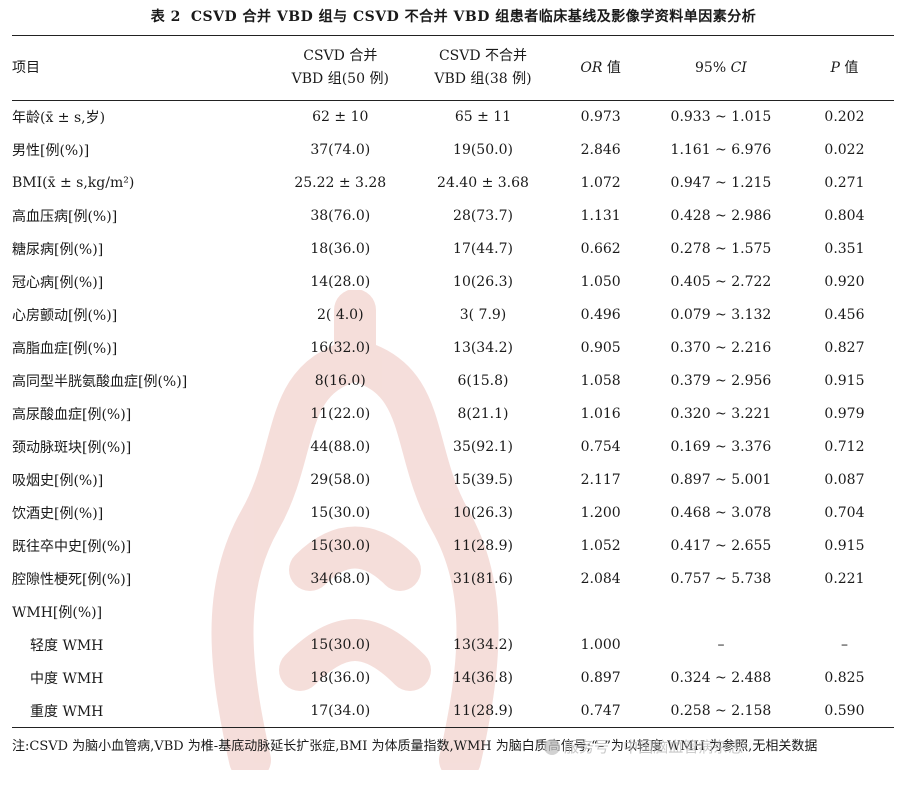 Image resolution: width=907 pixels, height=785 pixels. Describe the element at coordinates (340, 678) in the screenshot. I see `row-group1-value: 18(36.0)` at that location.